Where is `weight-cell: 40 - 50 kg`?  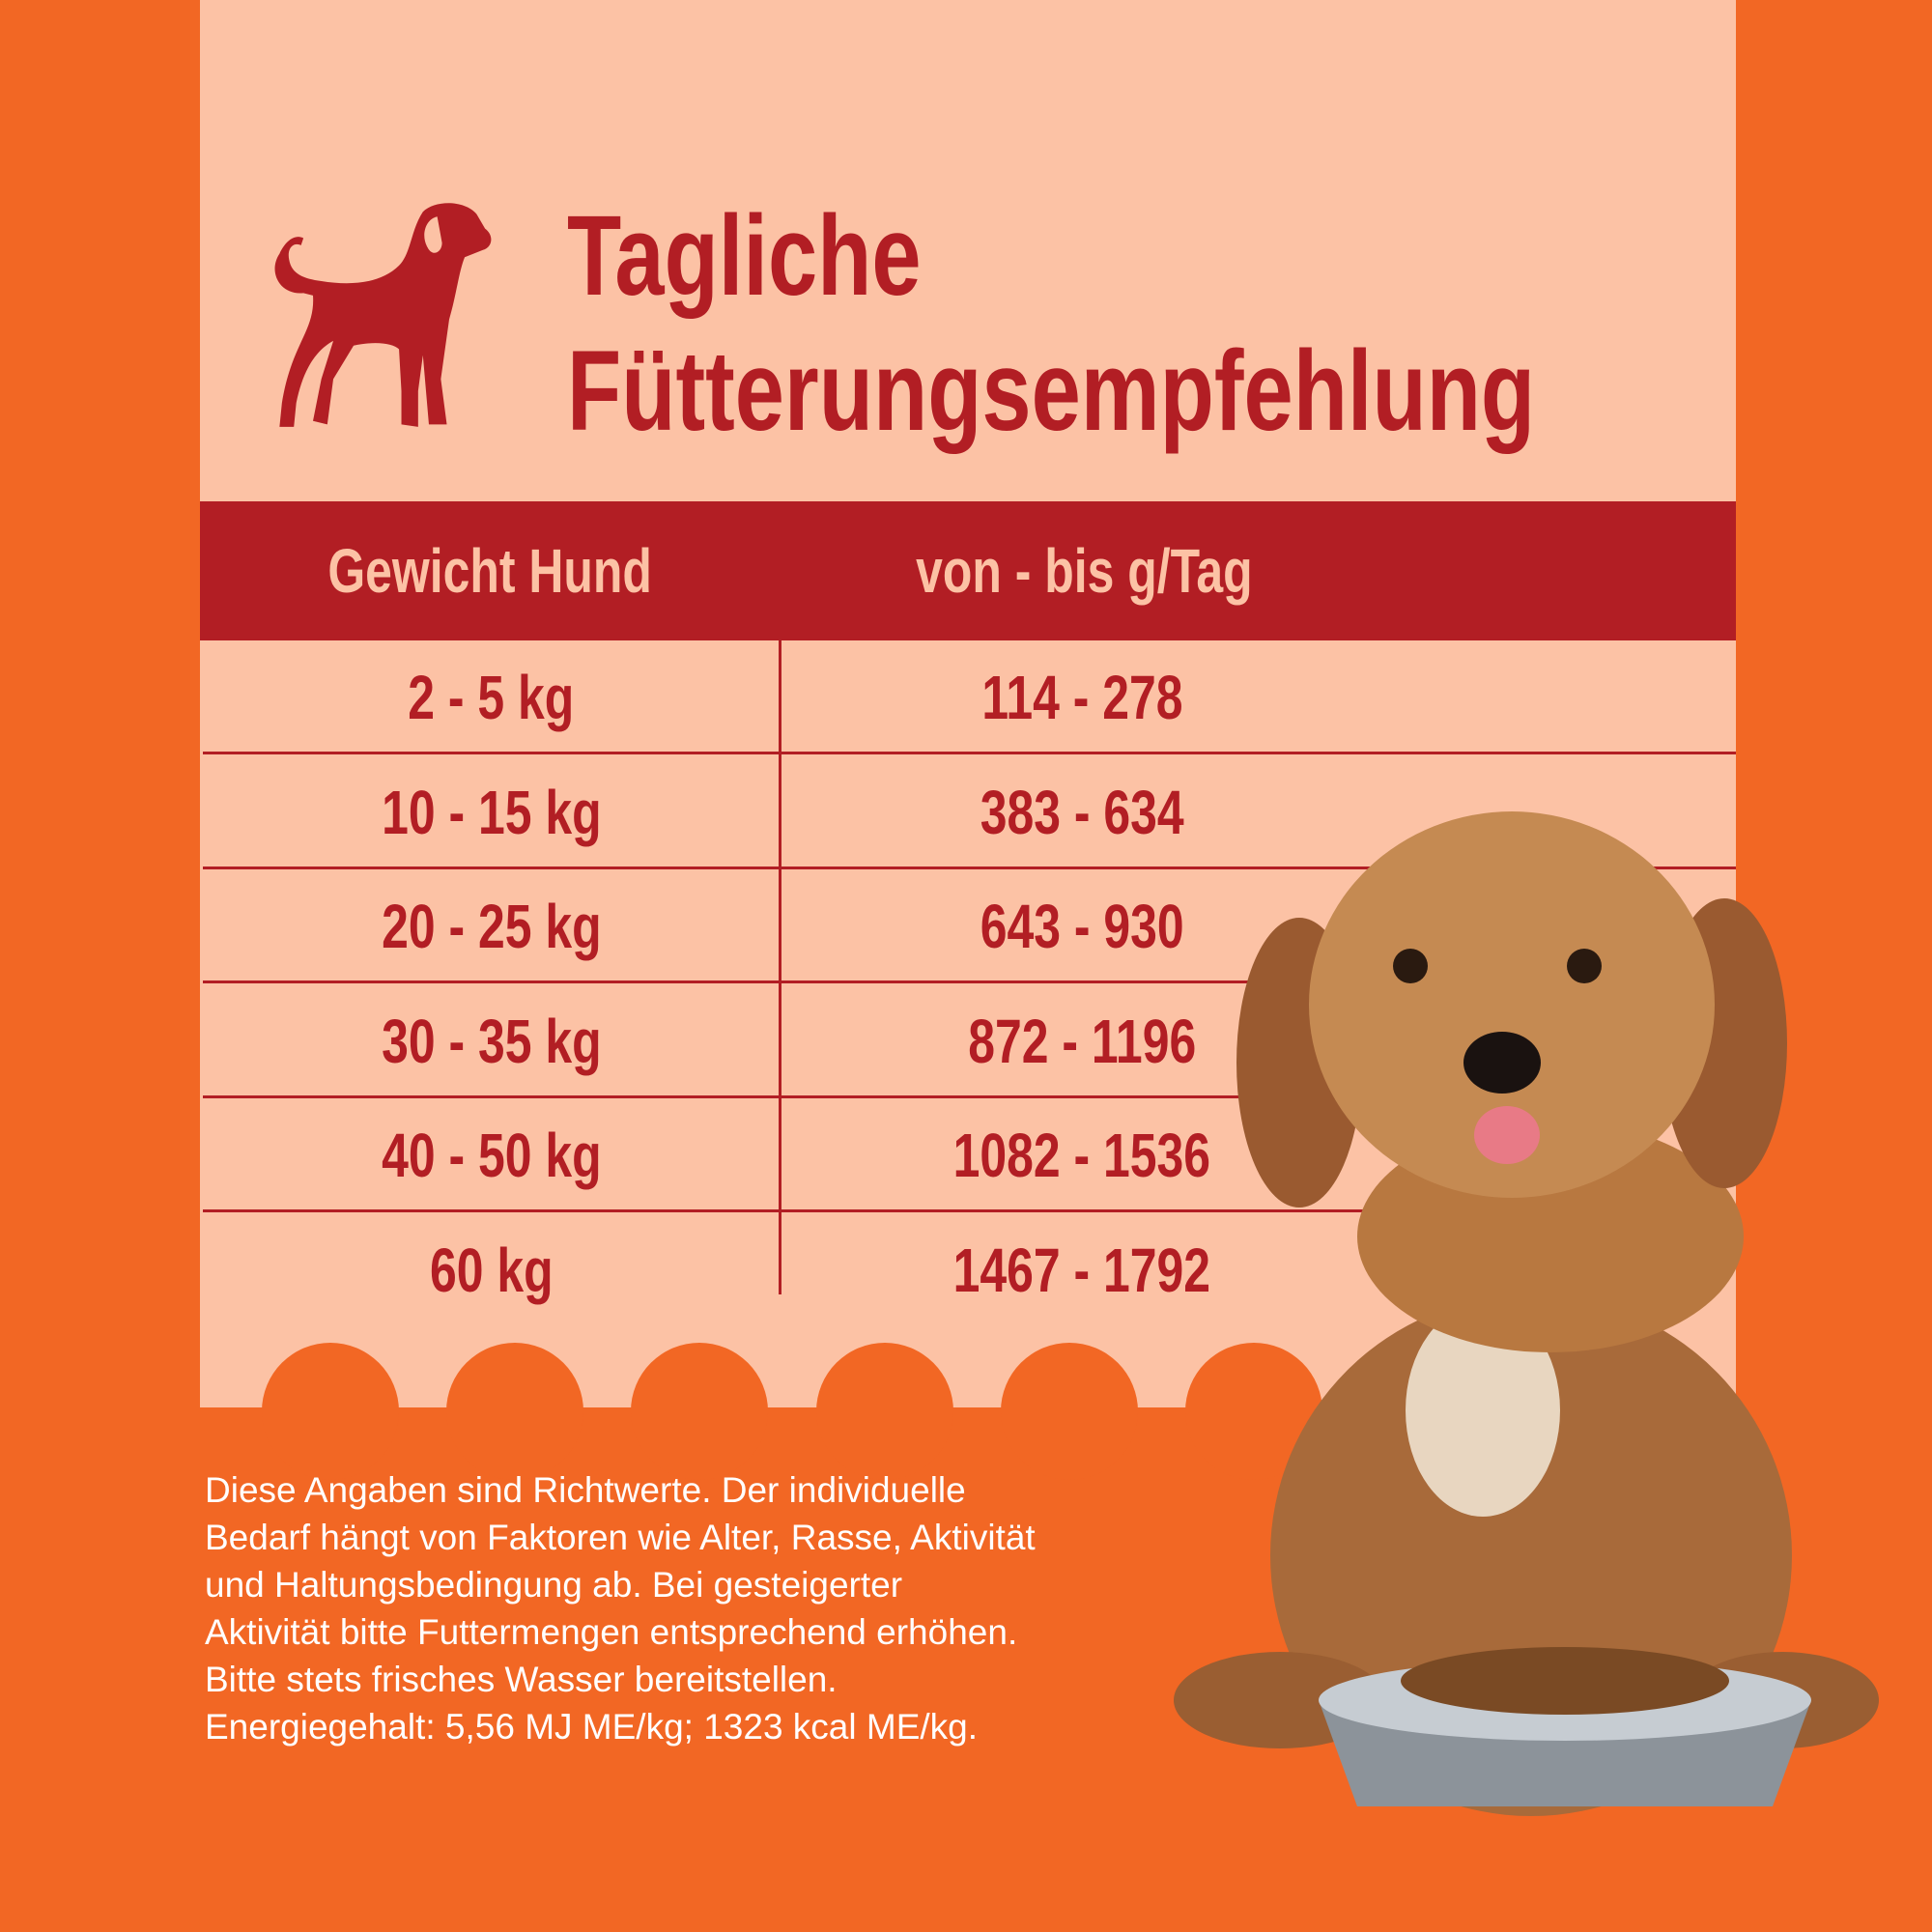
weight-cell: 40 - 50 kg is located at coordinates (491, 1155).